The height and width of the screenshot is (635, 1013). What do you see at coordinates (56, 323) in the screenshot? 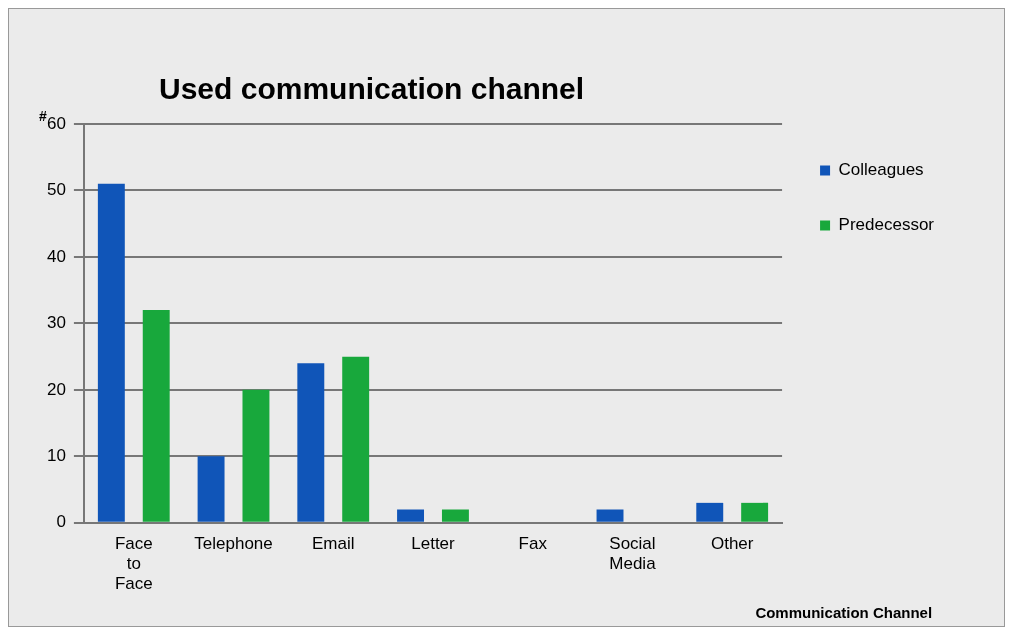
I see `y-tick-label: 30` at bounding box center [56, 323].